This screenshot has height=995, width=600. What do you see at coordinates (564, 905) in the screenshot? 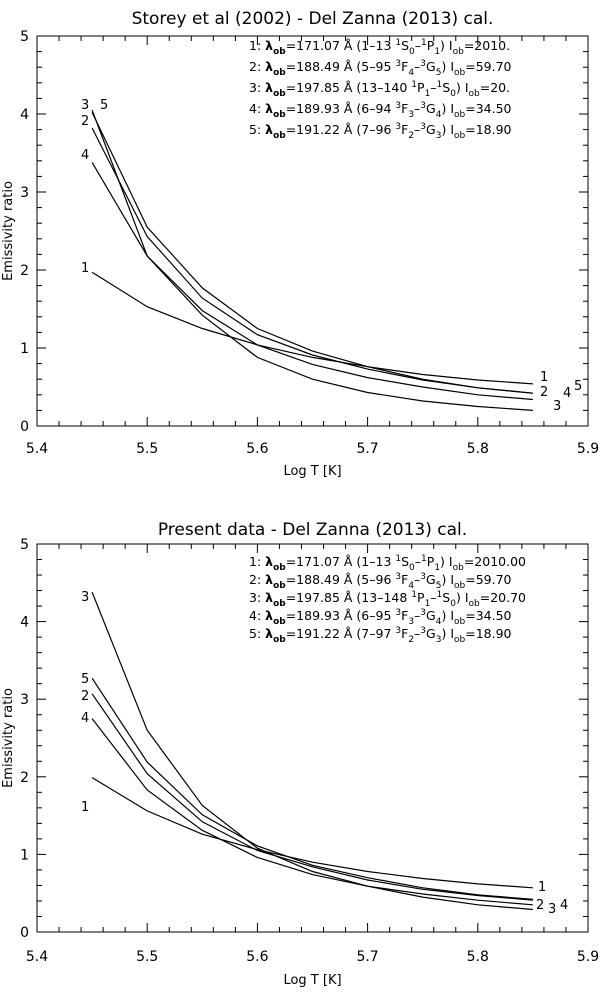
I see `series-label-right-4: 4` at bounding box center [564, 905].